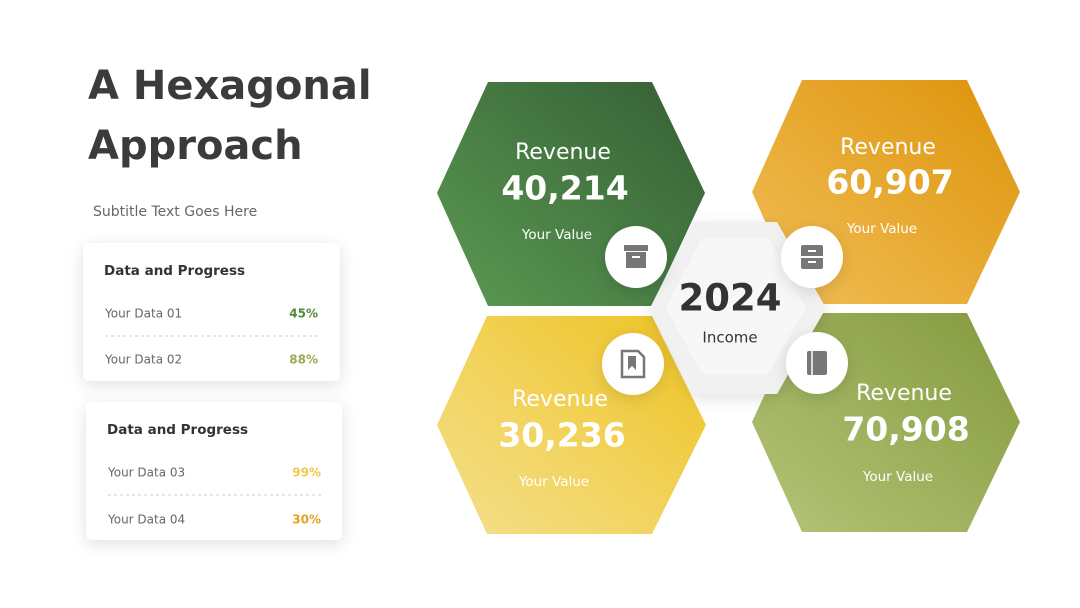  Describe the element at coordinates (143, 360) in the screenshot. I see `row-label: Your Data 02` at that location.